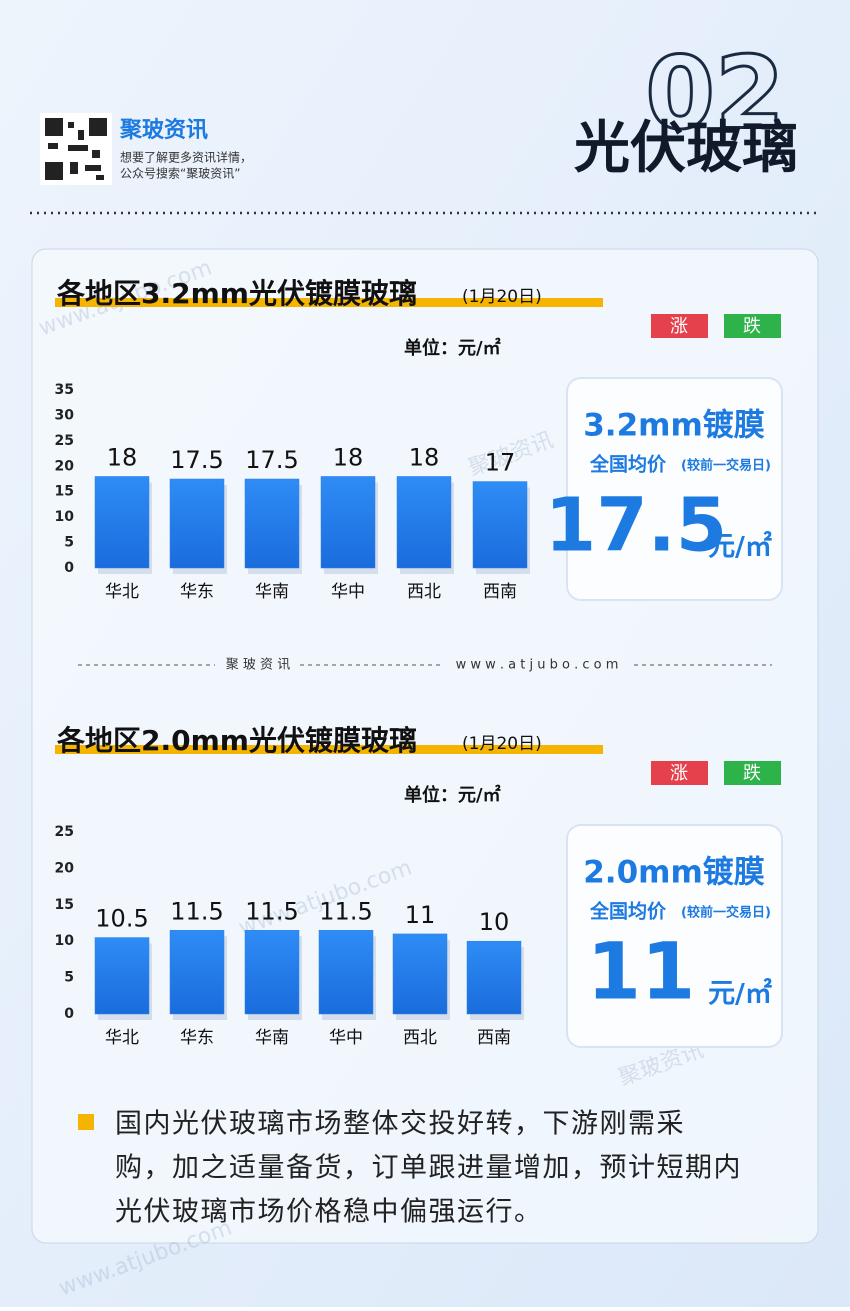  Describe the element at coordinates (329, 1212) in the screenshot. I see `note-line: 光伏玻璃市场价格稳中偏强运行。` at that location.